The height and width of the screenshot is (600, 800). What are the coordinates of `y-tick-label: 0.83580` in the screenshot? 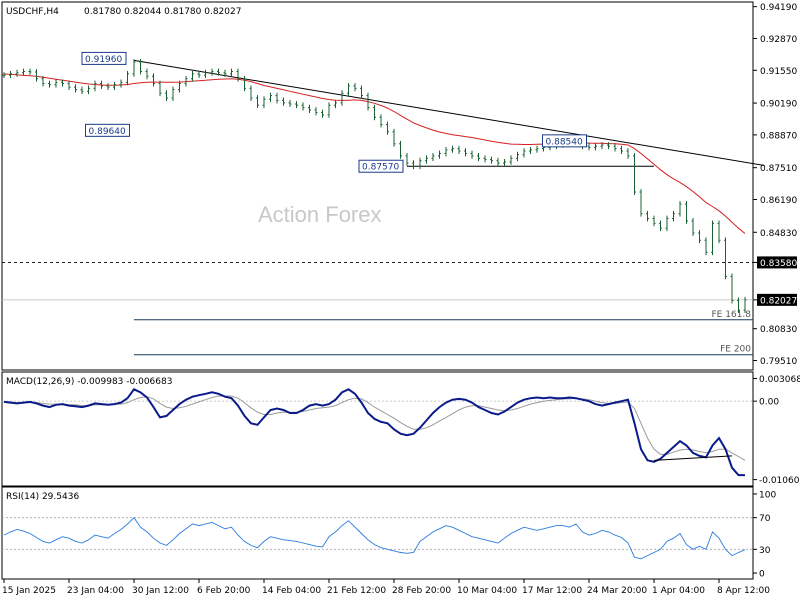 It's located at (778, 264).